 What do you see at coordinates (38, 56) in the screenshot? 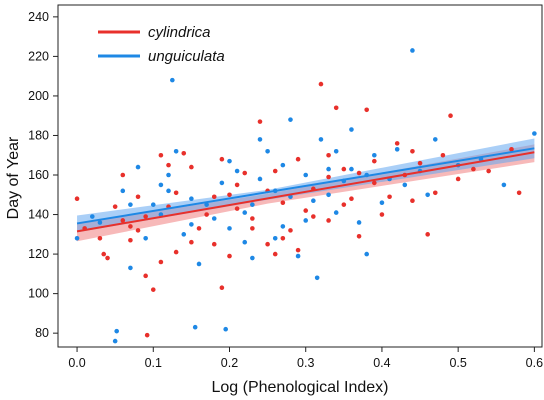
I see `y-tick-label: 220` at bounding box center [38, 56].